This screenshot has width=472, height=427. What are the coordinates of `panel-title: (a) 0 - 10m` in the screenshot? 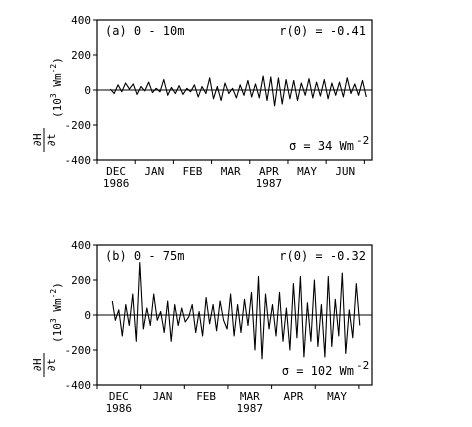 It's located at (144, 31).